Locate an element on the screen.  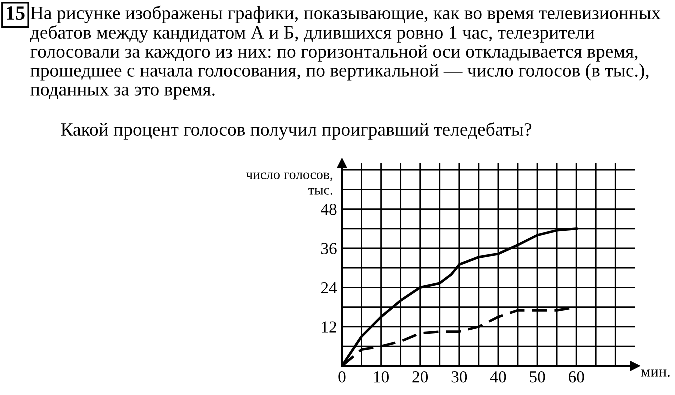
x-tick-label: 40 is located at coordinates (498, 377).